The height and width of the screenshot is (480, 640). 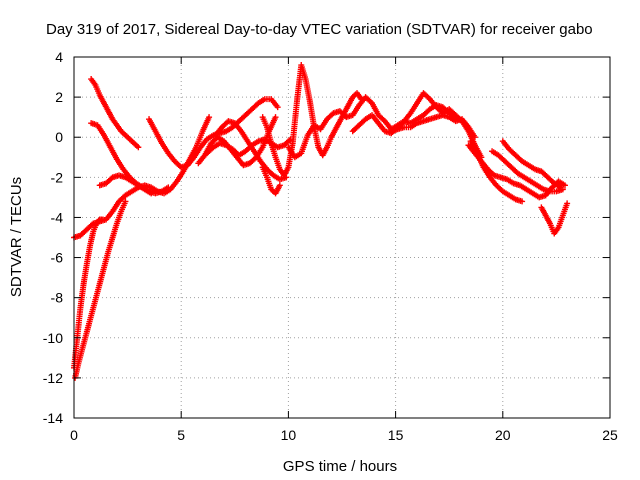 What do you see at coordinates (340, 466) in the screenshot?
I see `x-axis-label: GPS time / hours` at bounding box center [340, 466].